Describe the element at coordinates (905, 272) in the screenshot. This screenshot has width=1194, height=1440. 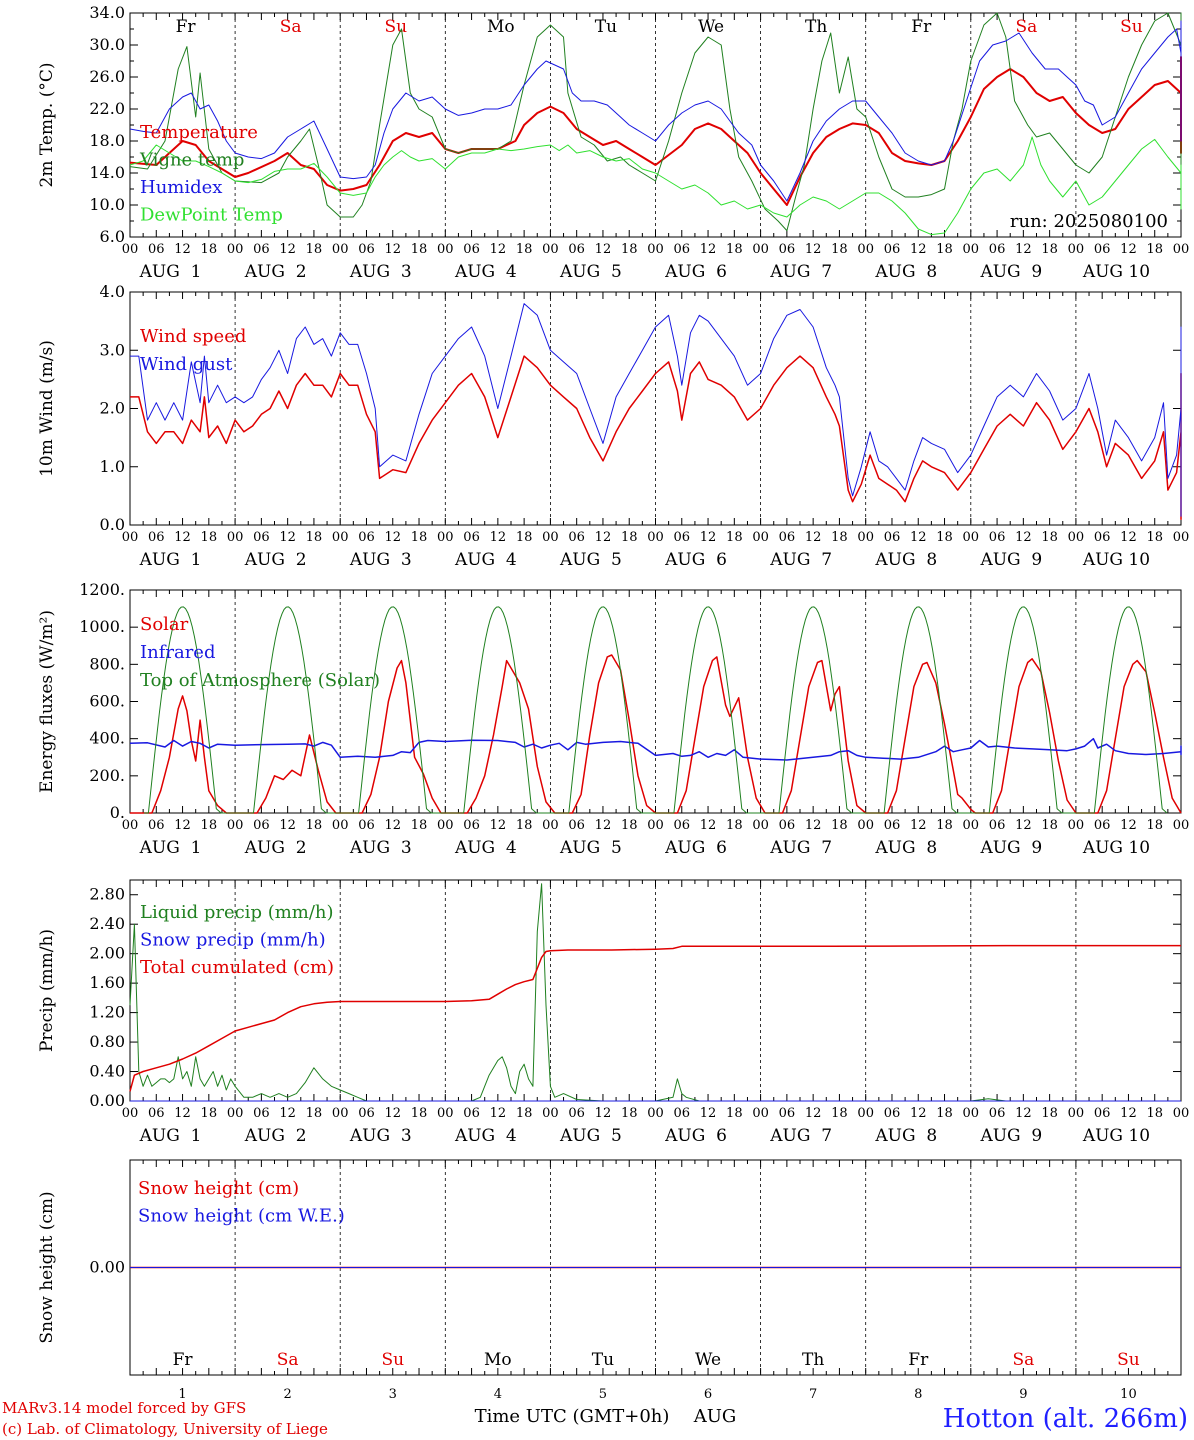
I see `x-day-label: AUG 8` at that location.